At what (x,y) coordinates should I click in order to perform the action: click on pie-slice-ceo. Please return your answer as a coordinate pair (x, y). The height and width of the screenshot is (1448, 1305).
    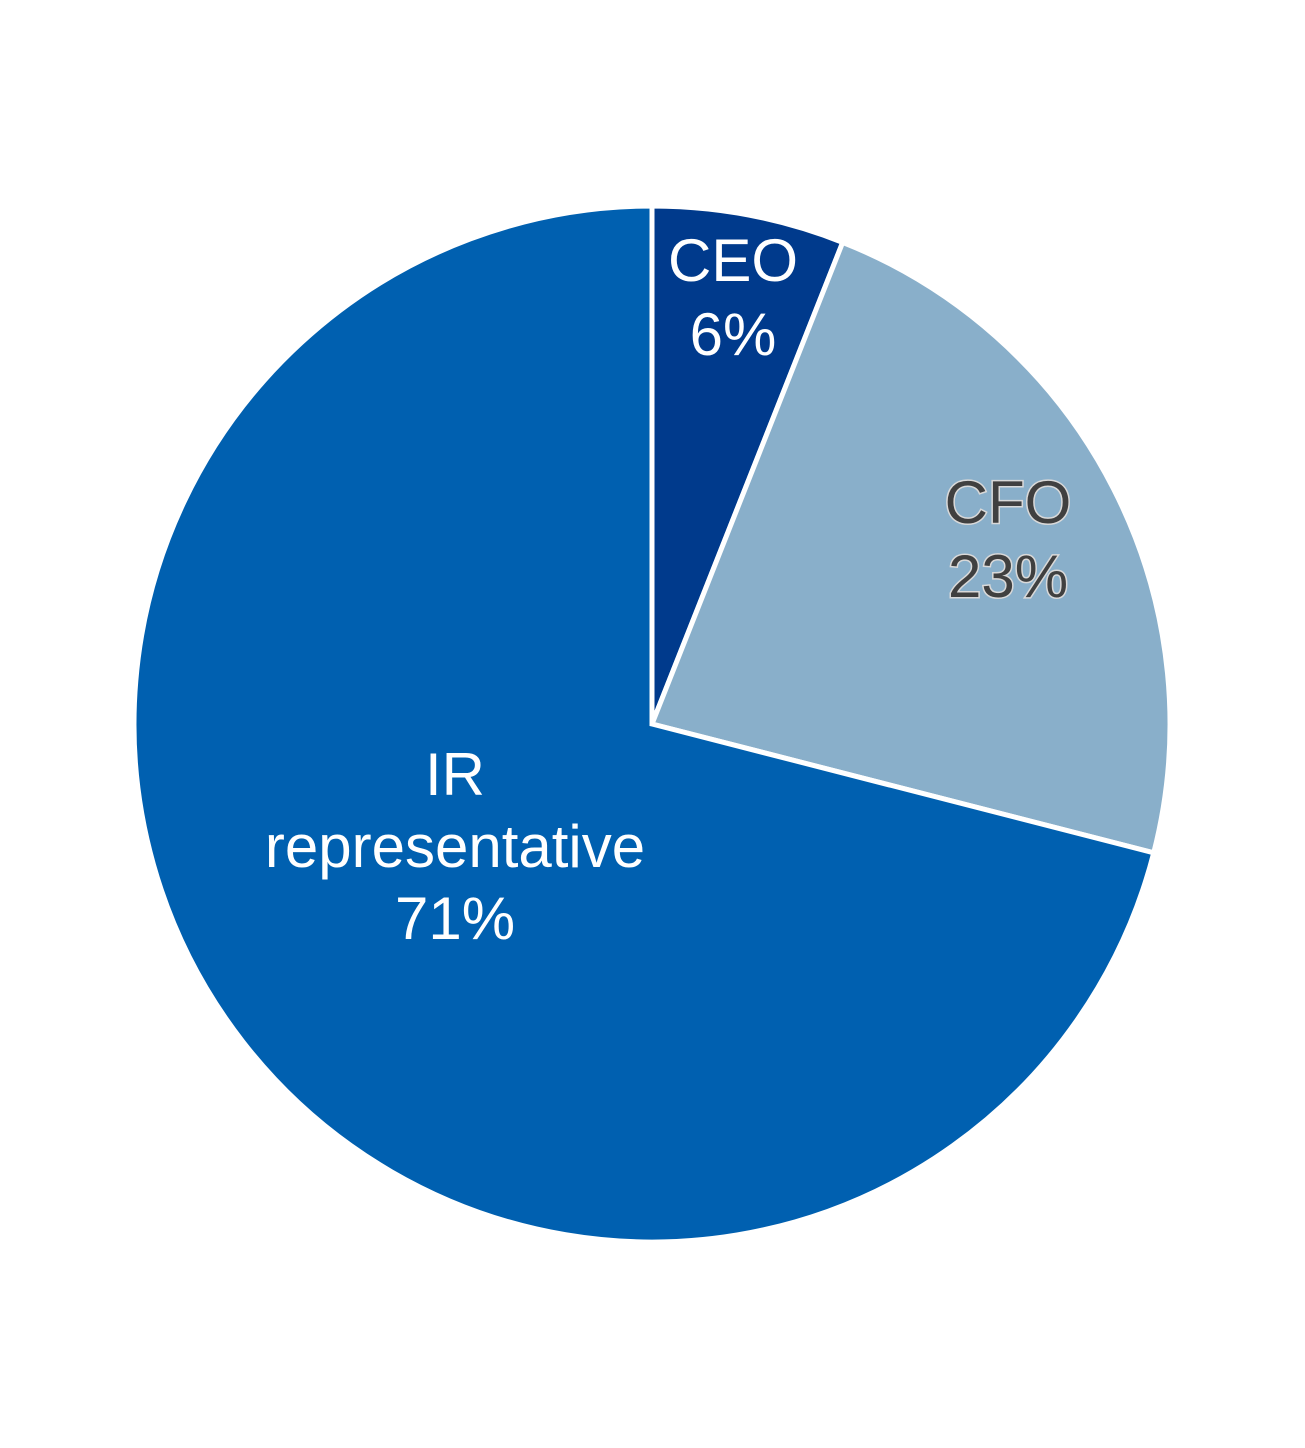
    Looking at the image, I should click on (747, 464).